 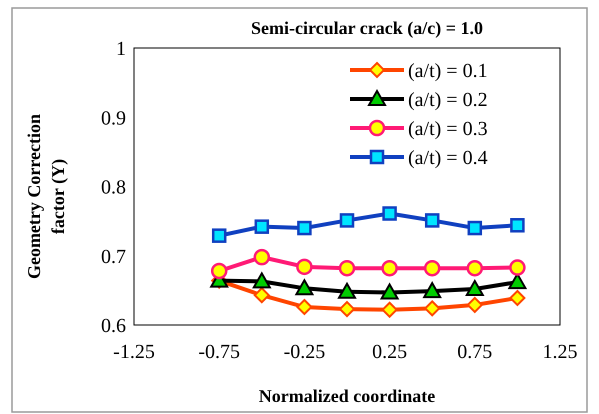 I want to click on legend-label: (a/t) = 0.1, so click(x=448, y=71).